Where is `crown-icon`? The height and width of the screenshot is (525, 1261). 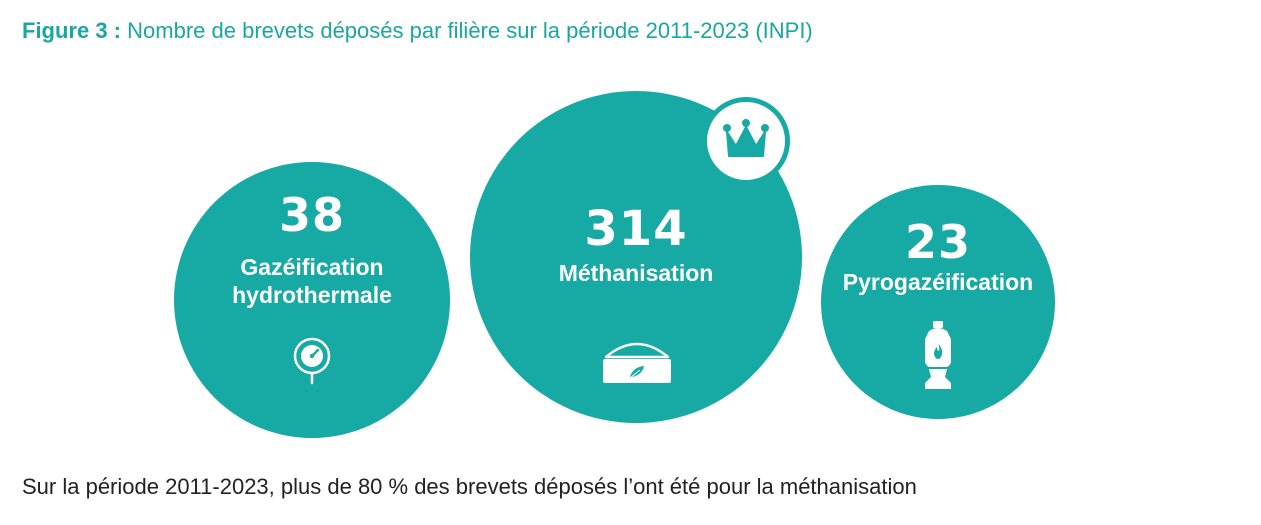 crown-icon is located at coordinates (746, 138).